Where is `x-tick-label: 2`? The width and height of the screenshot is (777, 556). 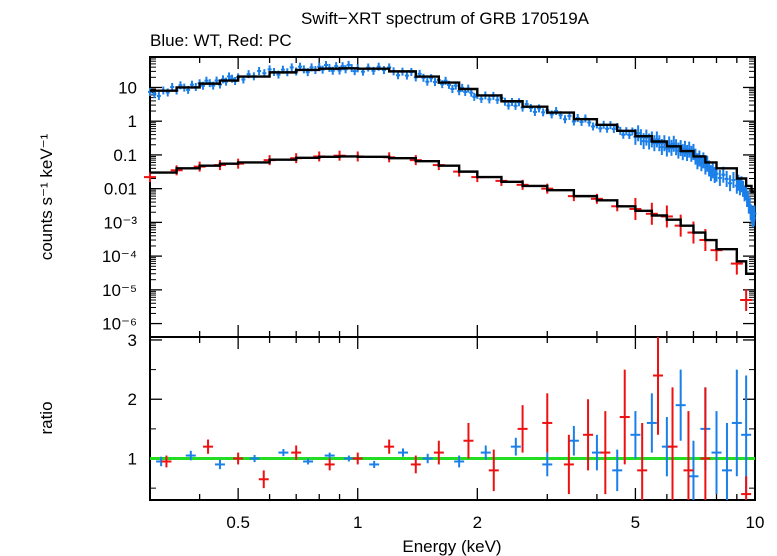
x-tick-label: 2 is located at coordinates (477, 522).